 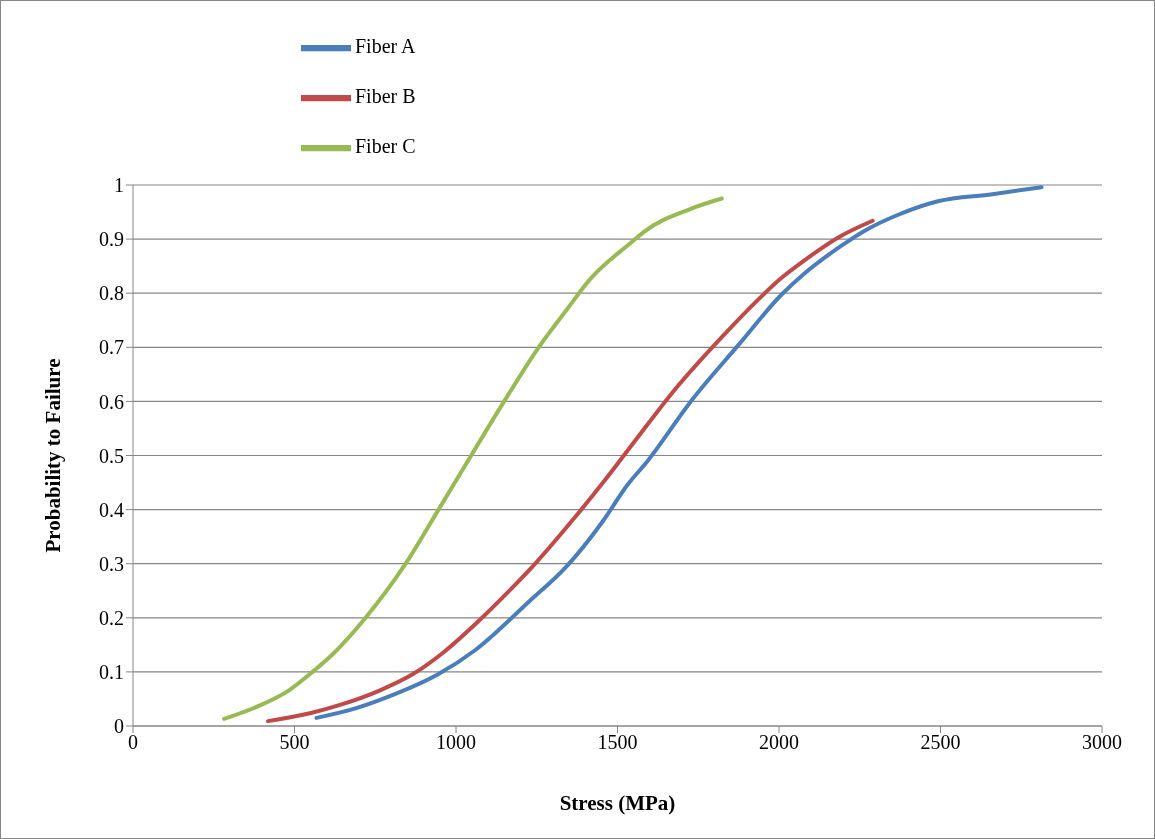 I want to click on y-axis-title: Probability to Failure, so click(x=53, y=455).